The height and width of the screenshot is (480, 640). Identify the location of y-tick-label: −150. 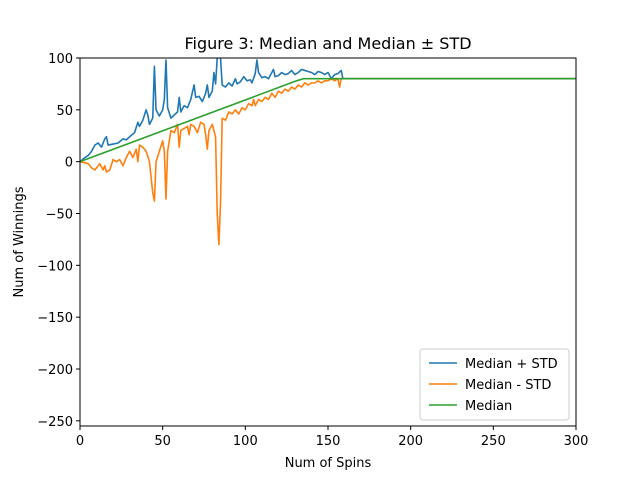
(55, 318).